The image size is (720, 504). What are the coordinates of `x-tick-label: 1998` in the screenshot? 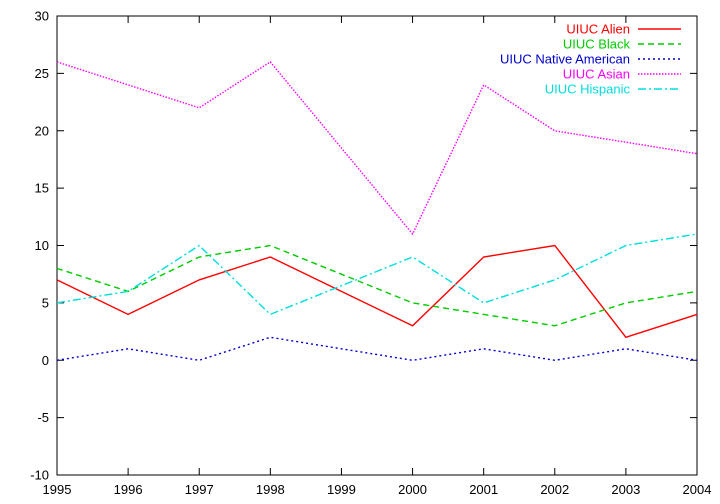 It's located at (270, 489).